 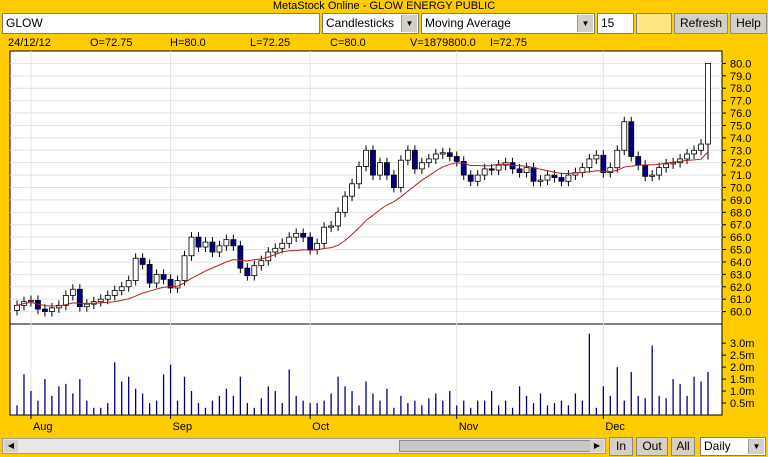 What do you see at coordinates (348, 43) in the screenshot?
I see `info-close: C=80.0` at bounding box center [348, 43].